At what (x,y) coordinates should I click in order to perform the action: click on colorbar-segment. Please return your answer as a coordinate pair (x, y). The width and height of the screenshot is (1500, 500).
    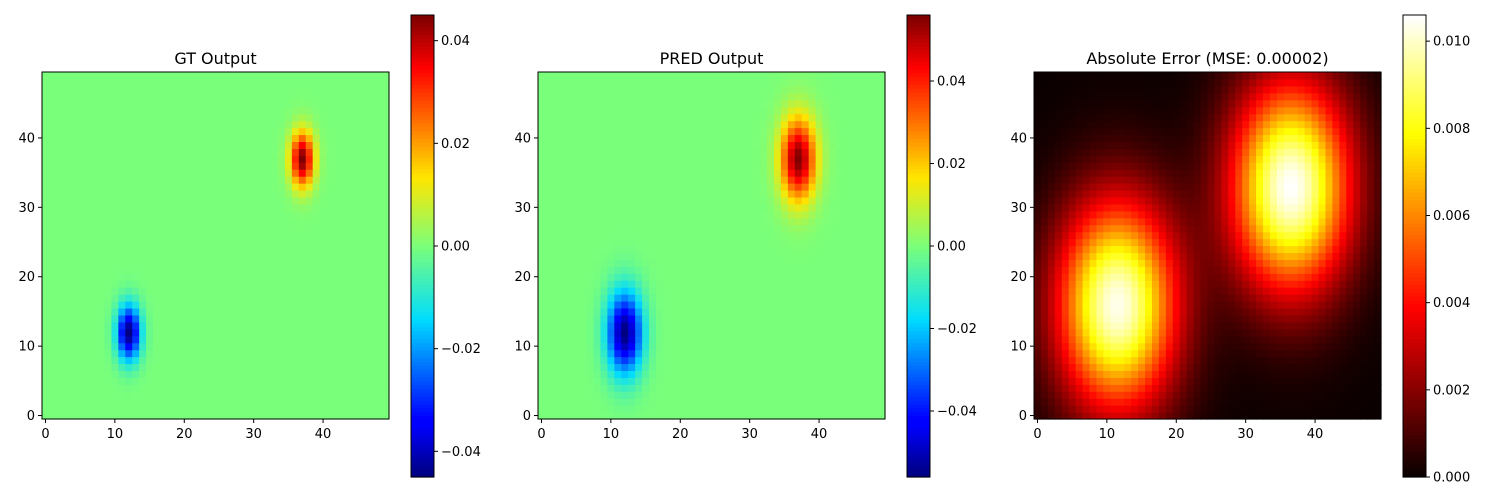
    Looking at the image, I should click on (422, 105).